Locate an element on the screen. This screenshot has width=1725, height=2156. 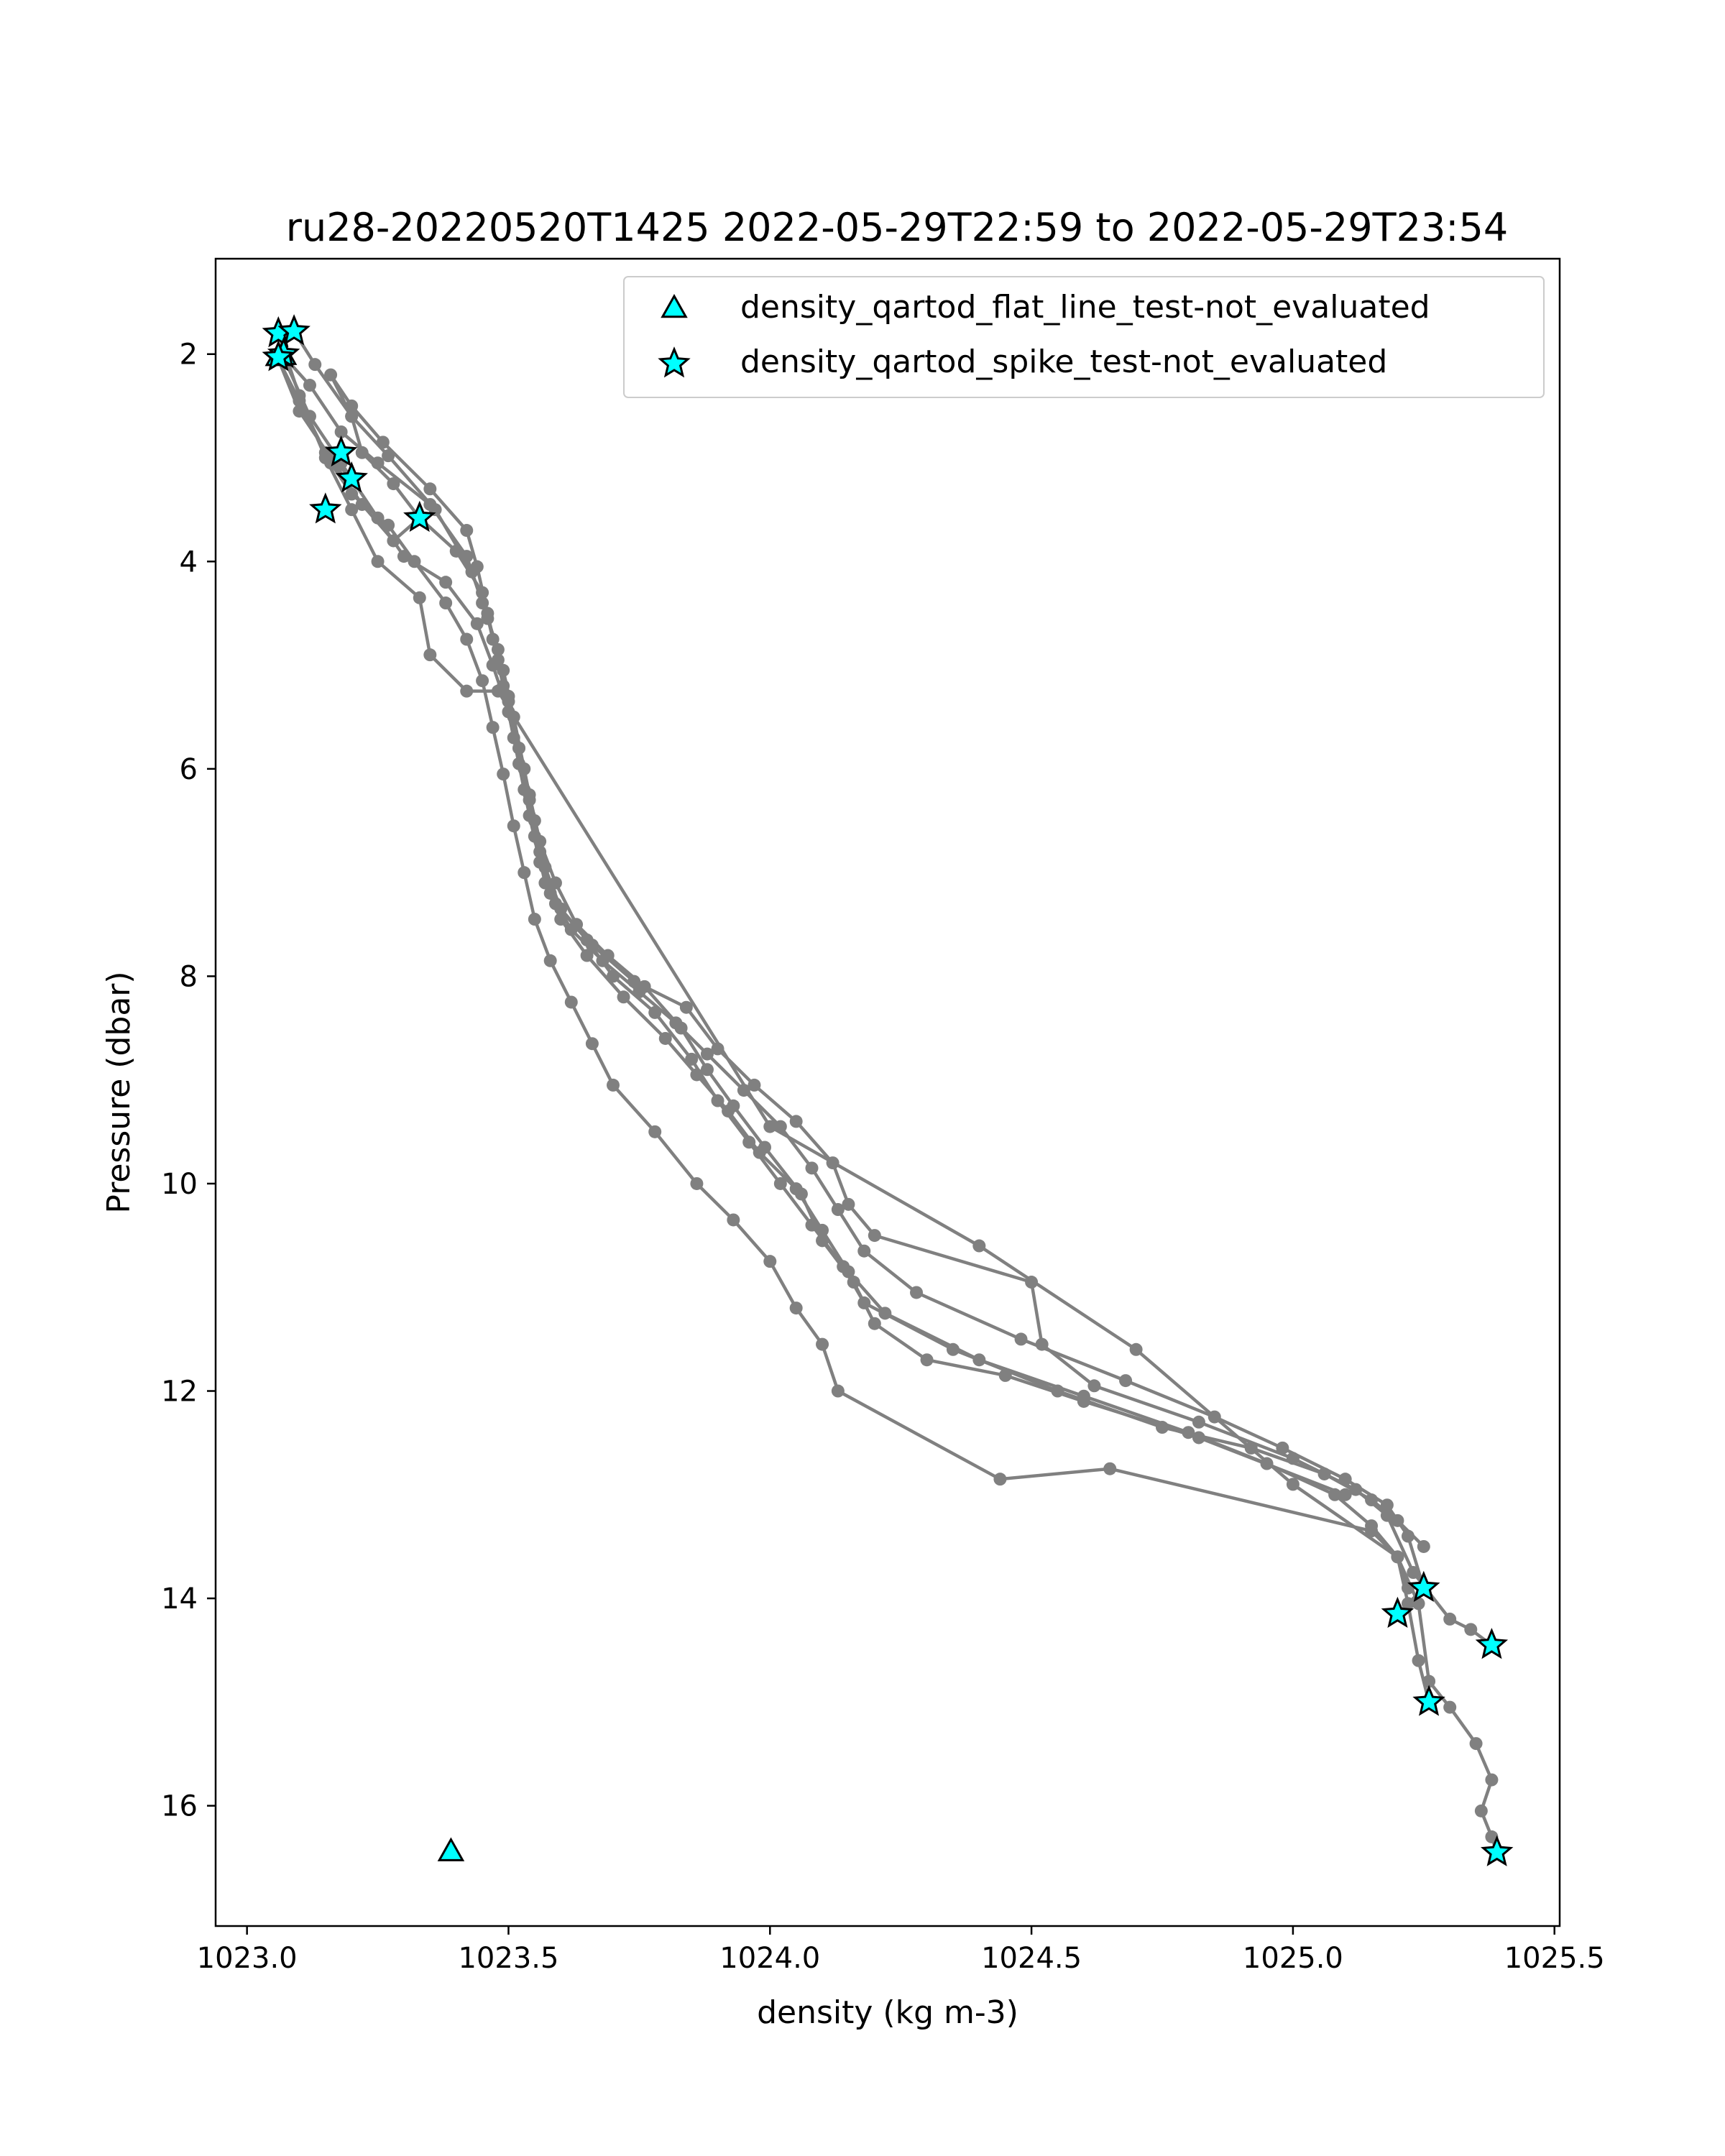
star-marker-icon is located at coordinates (674, 362).